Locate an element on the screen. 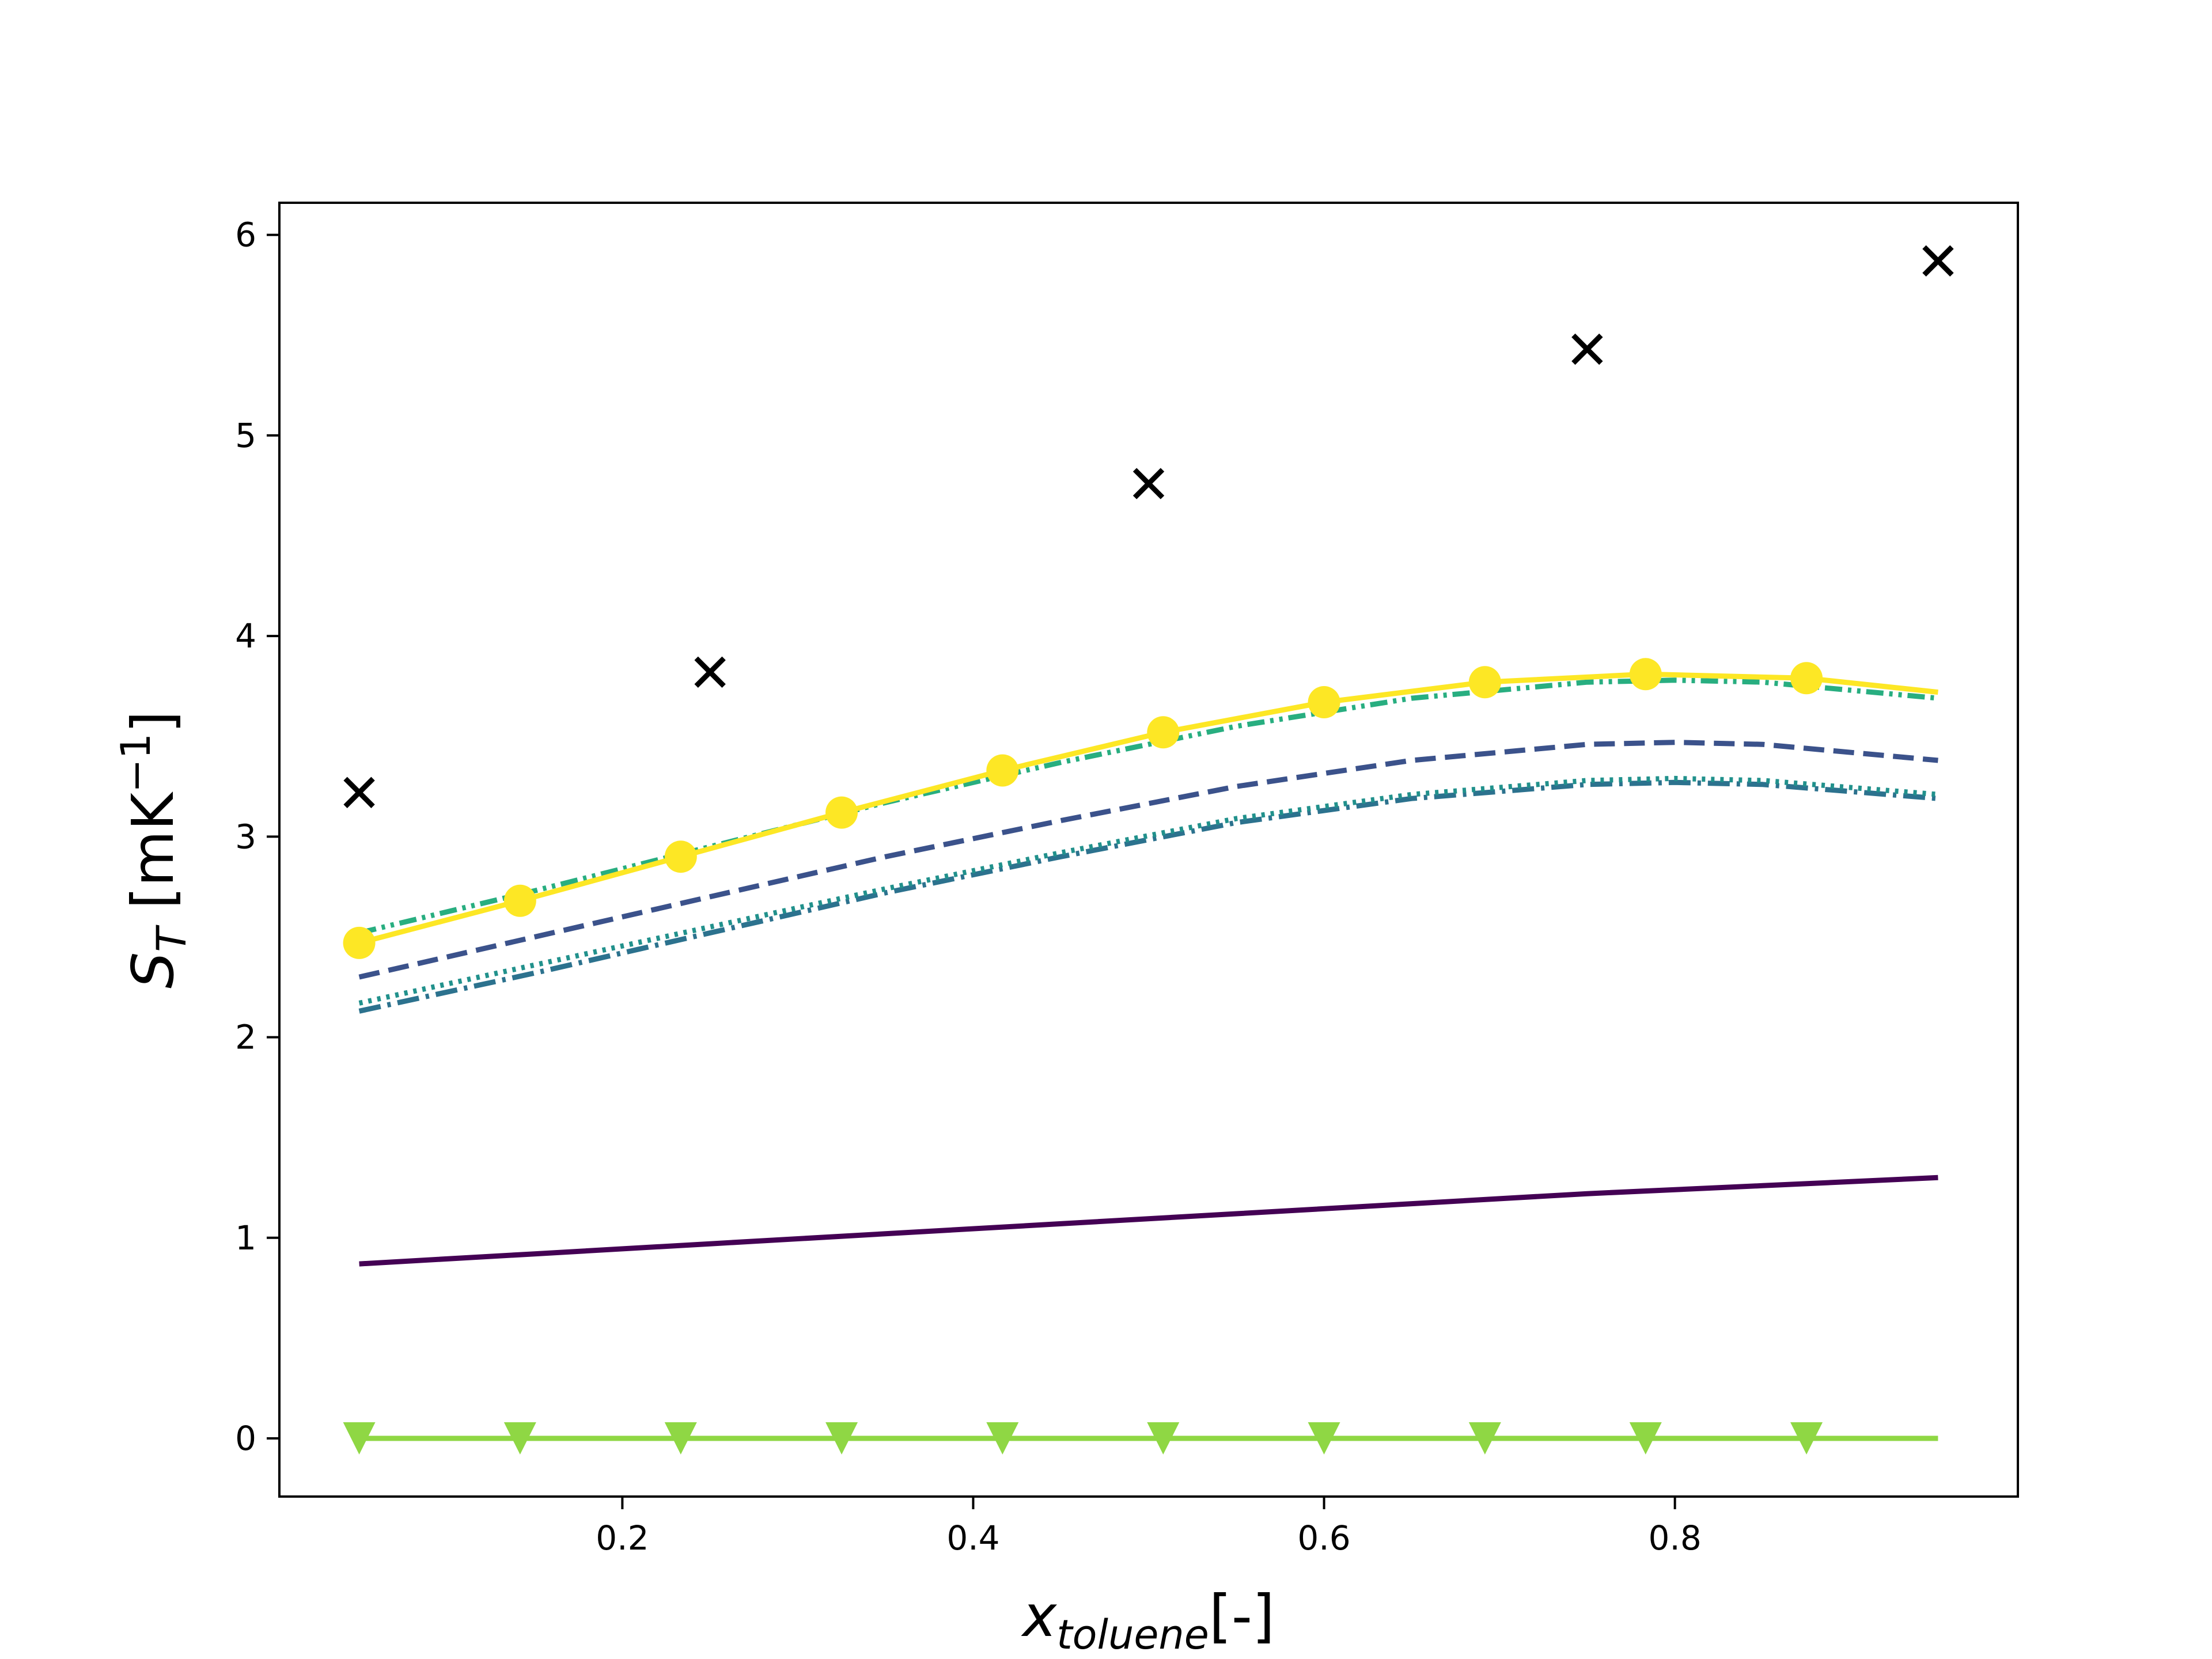 This screenshot has height=1659, width=2212. x-tick-label: 0.6 is located at coordinates (1323, 1538).